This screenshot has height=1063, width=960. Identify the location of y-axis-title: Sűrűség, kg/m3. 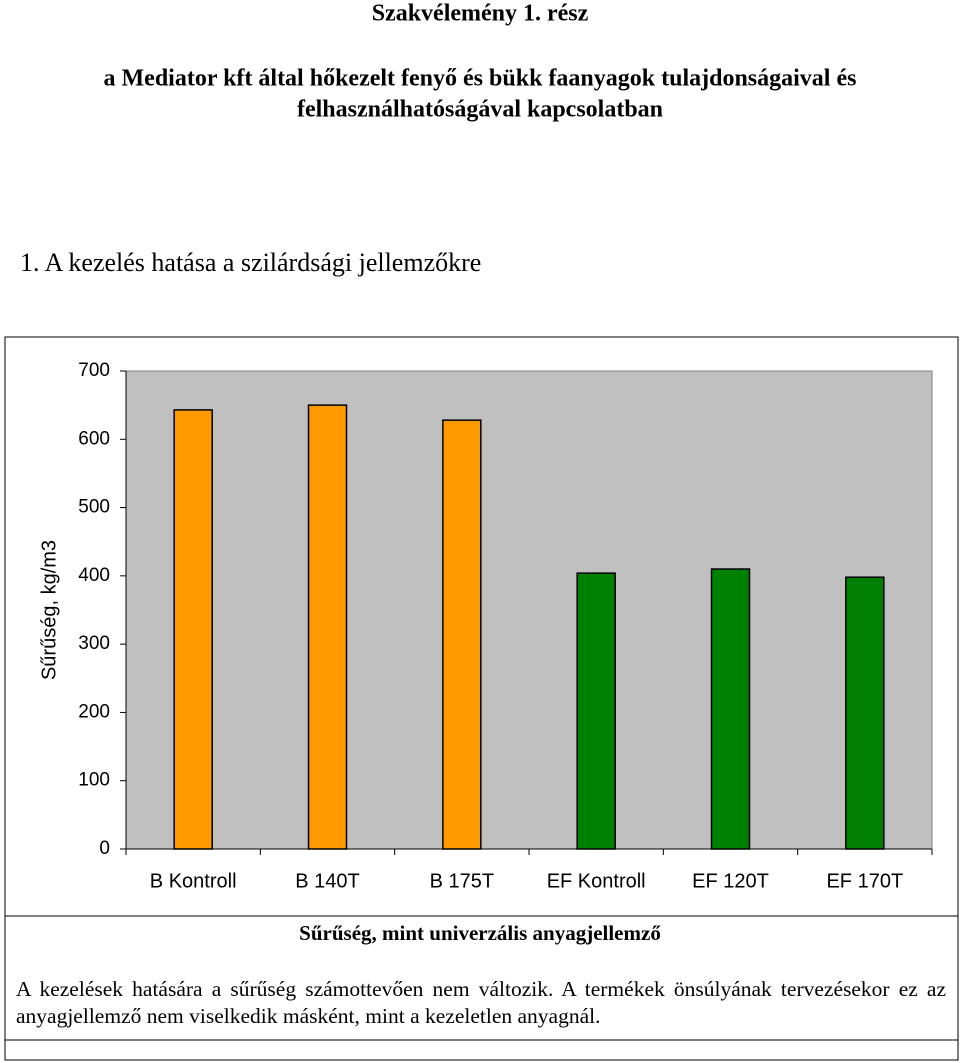
(49, 610).